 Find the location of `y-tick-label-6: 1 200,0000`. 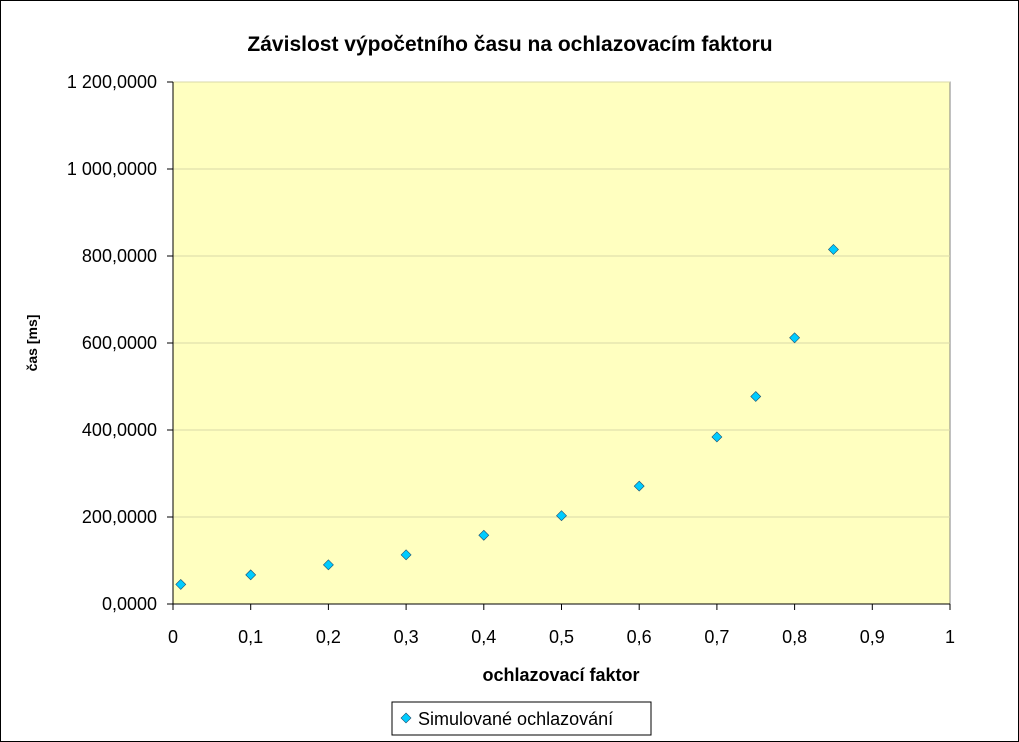

y-tick-label-6: 1 200,0000 is located at coordinates (112, 82).